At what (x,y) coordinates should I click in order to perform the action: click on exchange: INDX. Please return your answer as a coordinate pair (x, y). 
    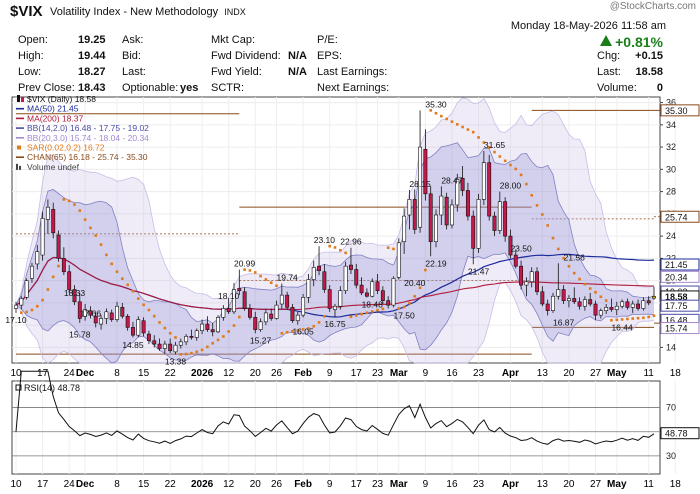
    Looking at the image, I should click on (235, 12).